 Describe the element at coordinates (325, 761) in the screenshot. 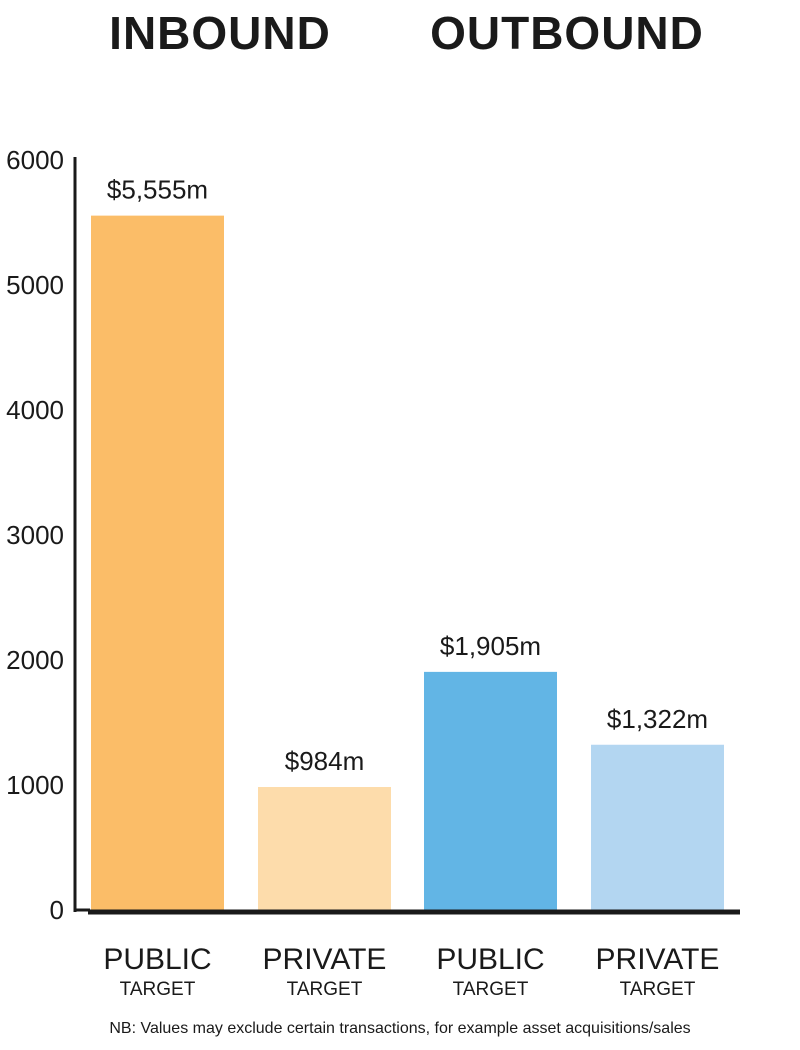

I see `data-label: $984m` at that location.